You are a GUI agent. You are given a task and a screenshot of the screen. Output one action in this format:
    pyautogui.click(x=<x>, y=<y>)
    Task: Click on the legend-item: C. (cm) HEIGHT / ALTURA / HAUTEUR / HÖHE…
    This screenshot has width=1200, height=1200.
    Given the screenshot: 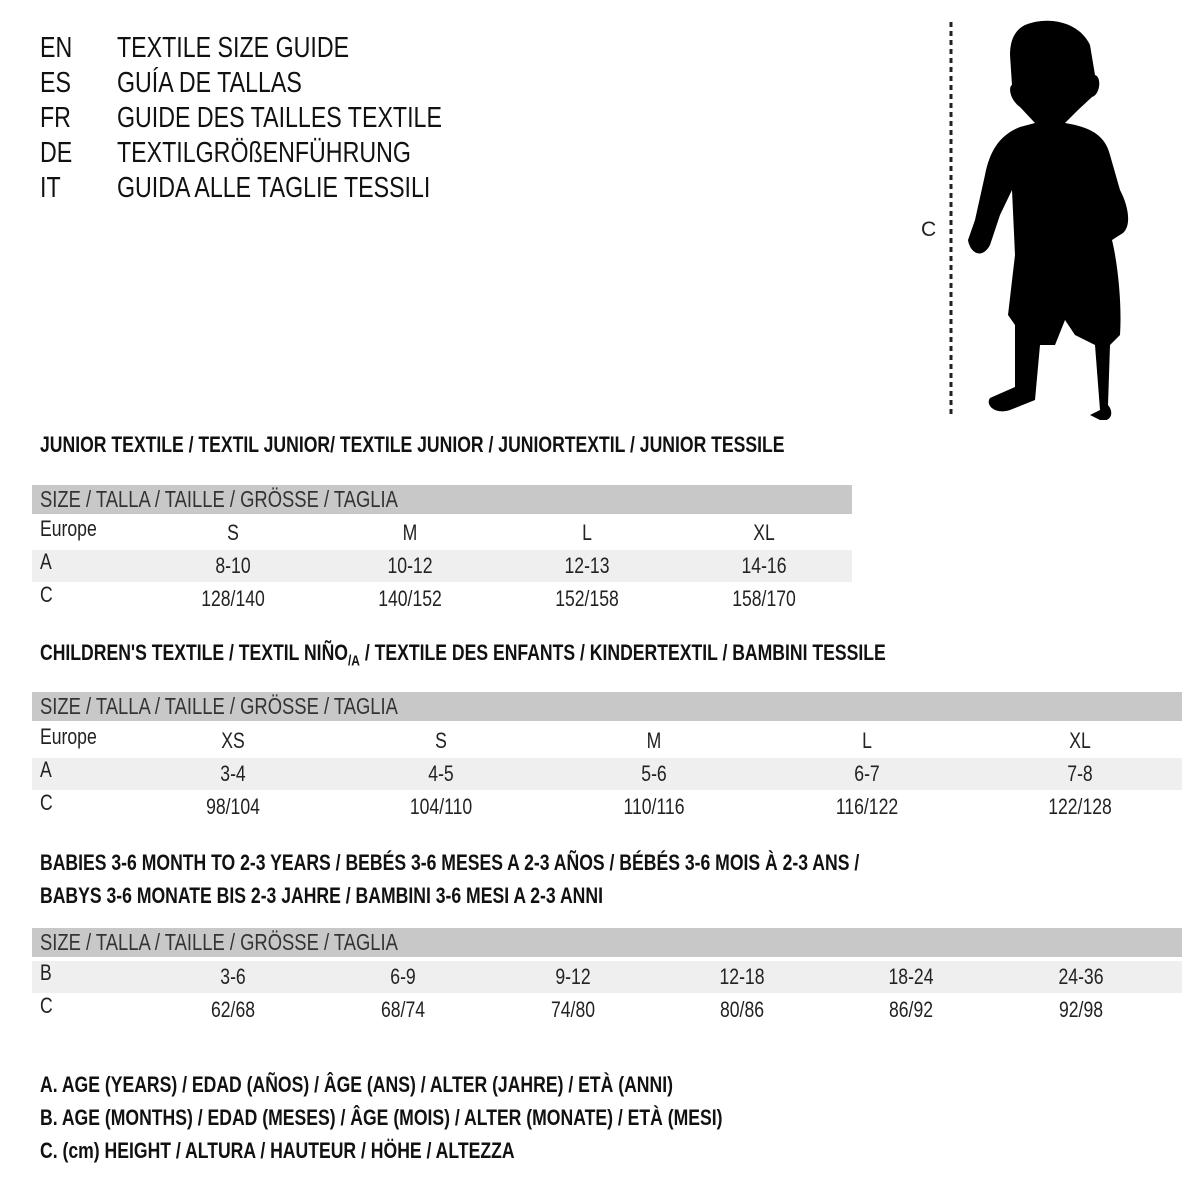 What is the action you would take?
    pyautogui.click(x=336, y=1151)
    